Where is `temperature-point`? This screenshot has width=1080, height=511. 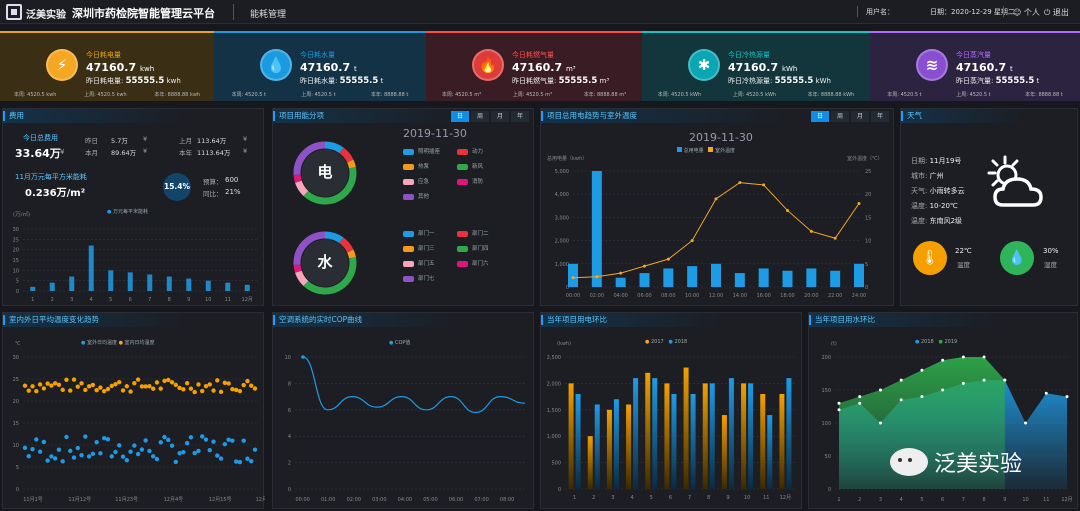
temperature-point is located at coordinates (740, 183).